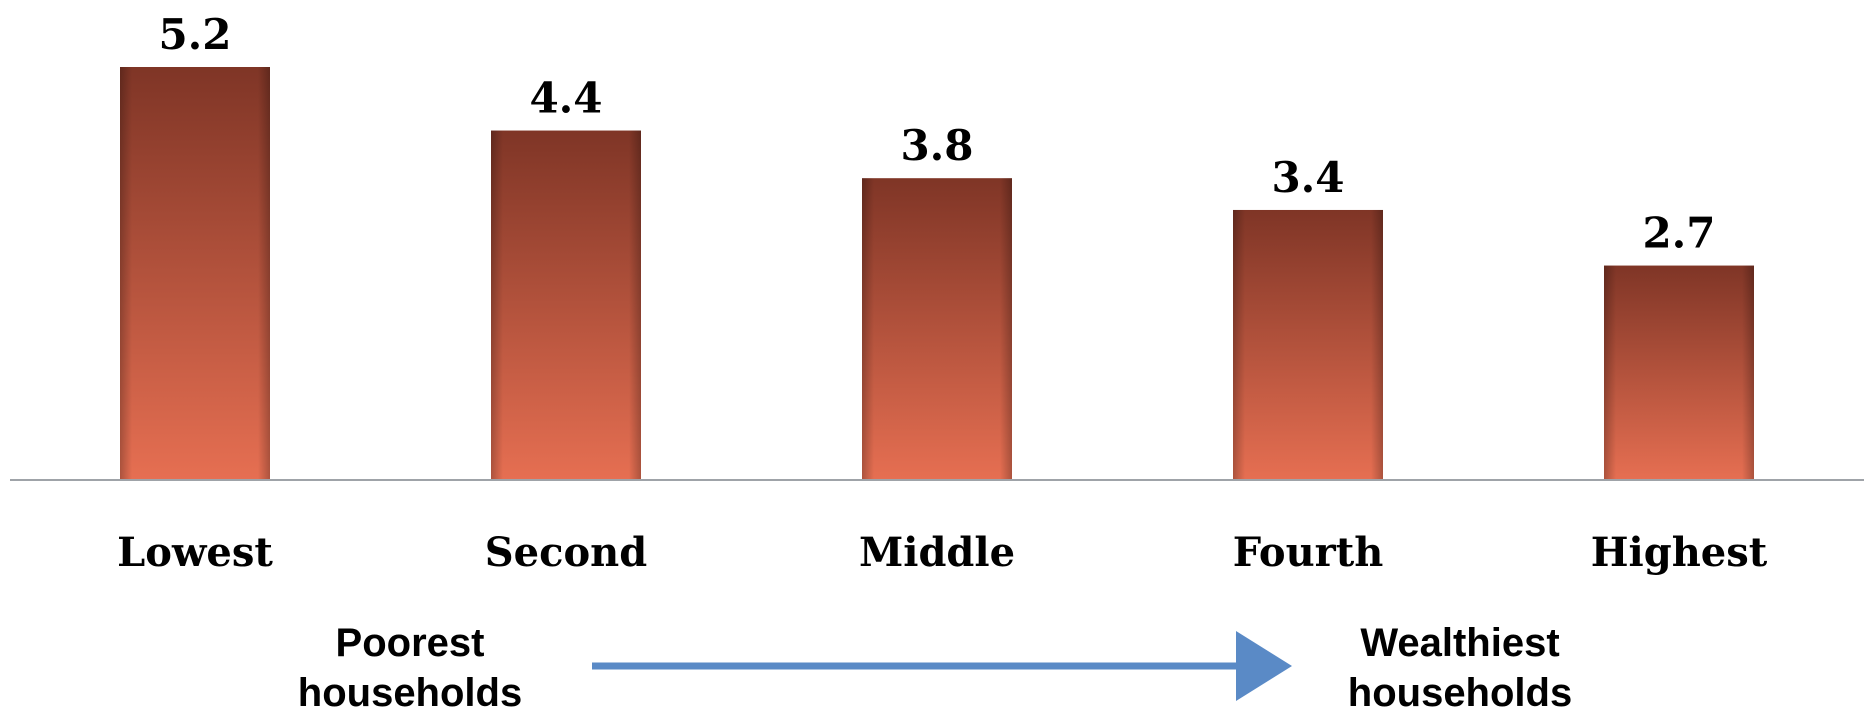  Describe the element at coordinates (1679, 372) in the screenshot. I see `bar-shading-highest` at that location.